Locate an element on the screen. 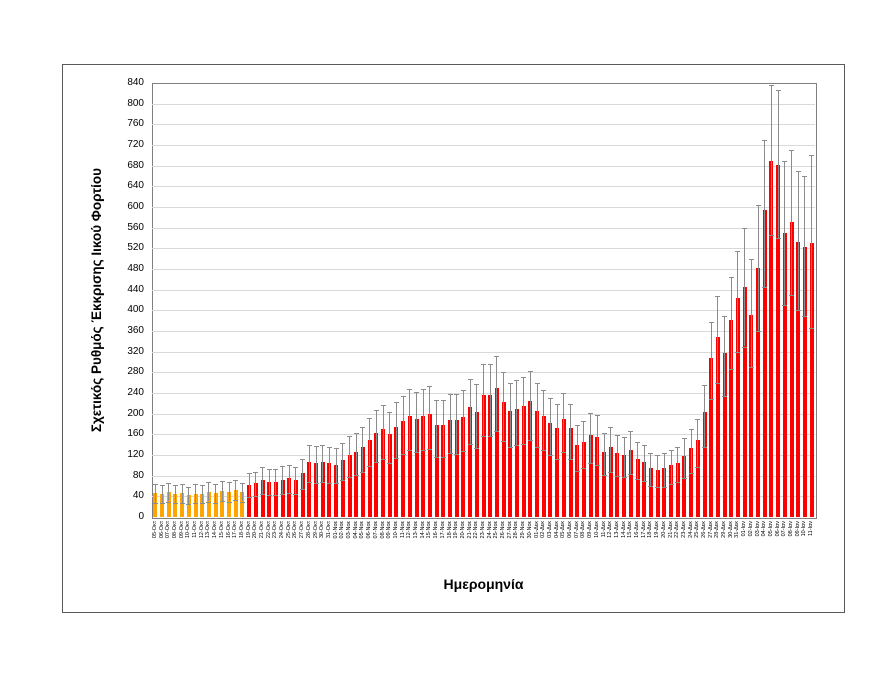 Image resolution: width=880 pixels, height=680 pixels. x-tick-label: 03-Νοε is located at coordinates (349, 530).